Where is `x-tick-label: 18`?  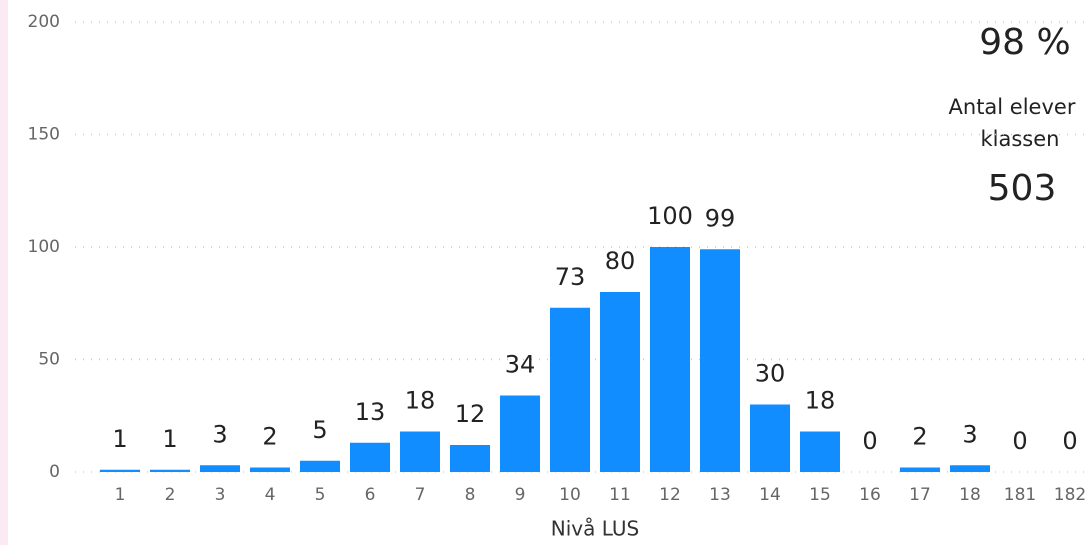
x-tick-label: 18 is located at coordinates (970, 495).